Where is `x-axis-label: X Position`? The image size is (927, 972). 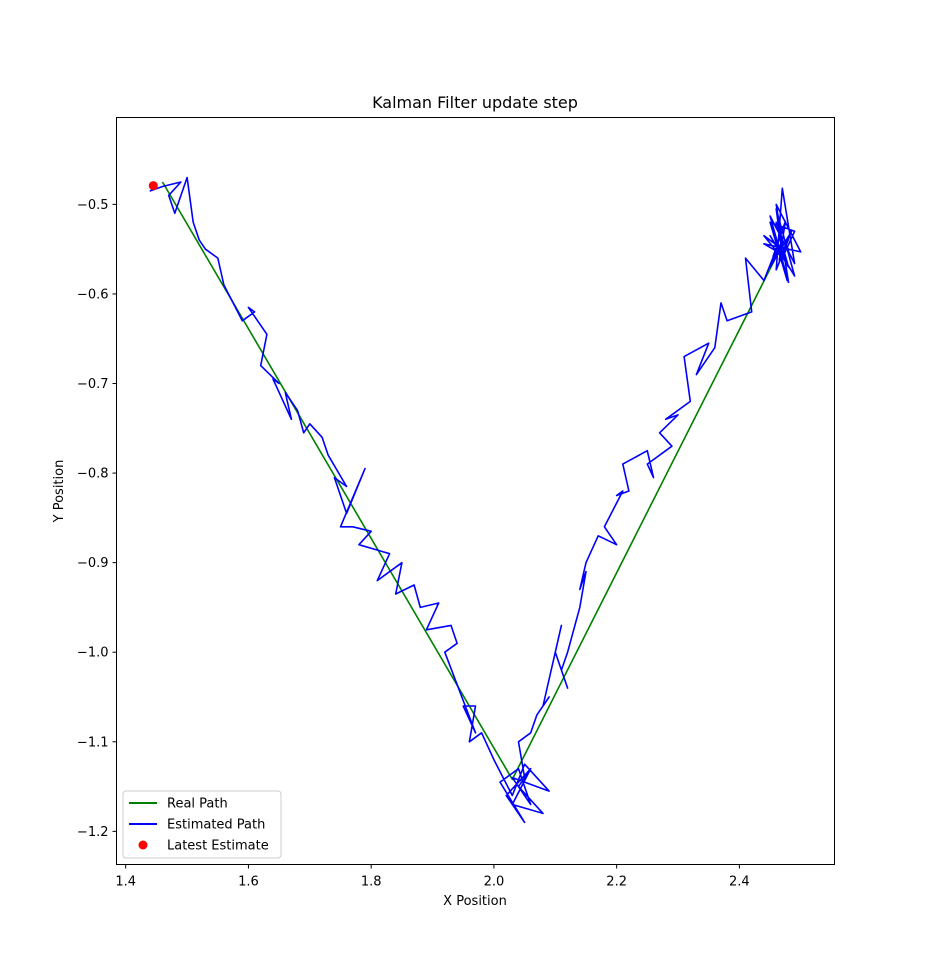 x-axis-label: X Position is located at coordinates (475, 901).